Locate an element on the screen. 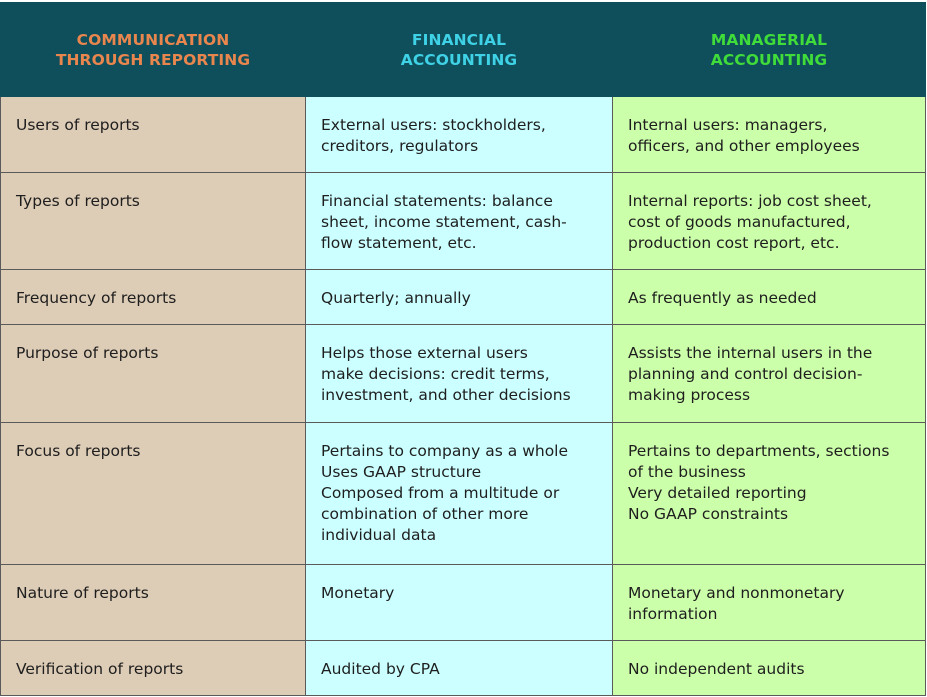  header-financial: FINANCIAL ACCOUNTING is located at coordinates (459, 49).